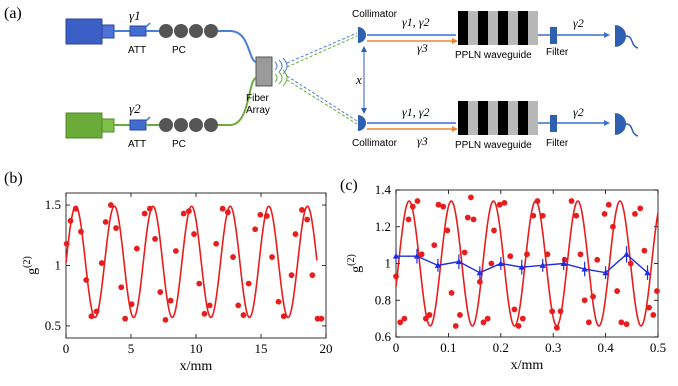 Image resolution: width=678 pixels, height=386 pixels. I want to click on upper-generated-photon: γ3, so click(422, 48).